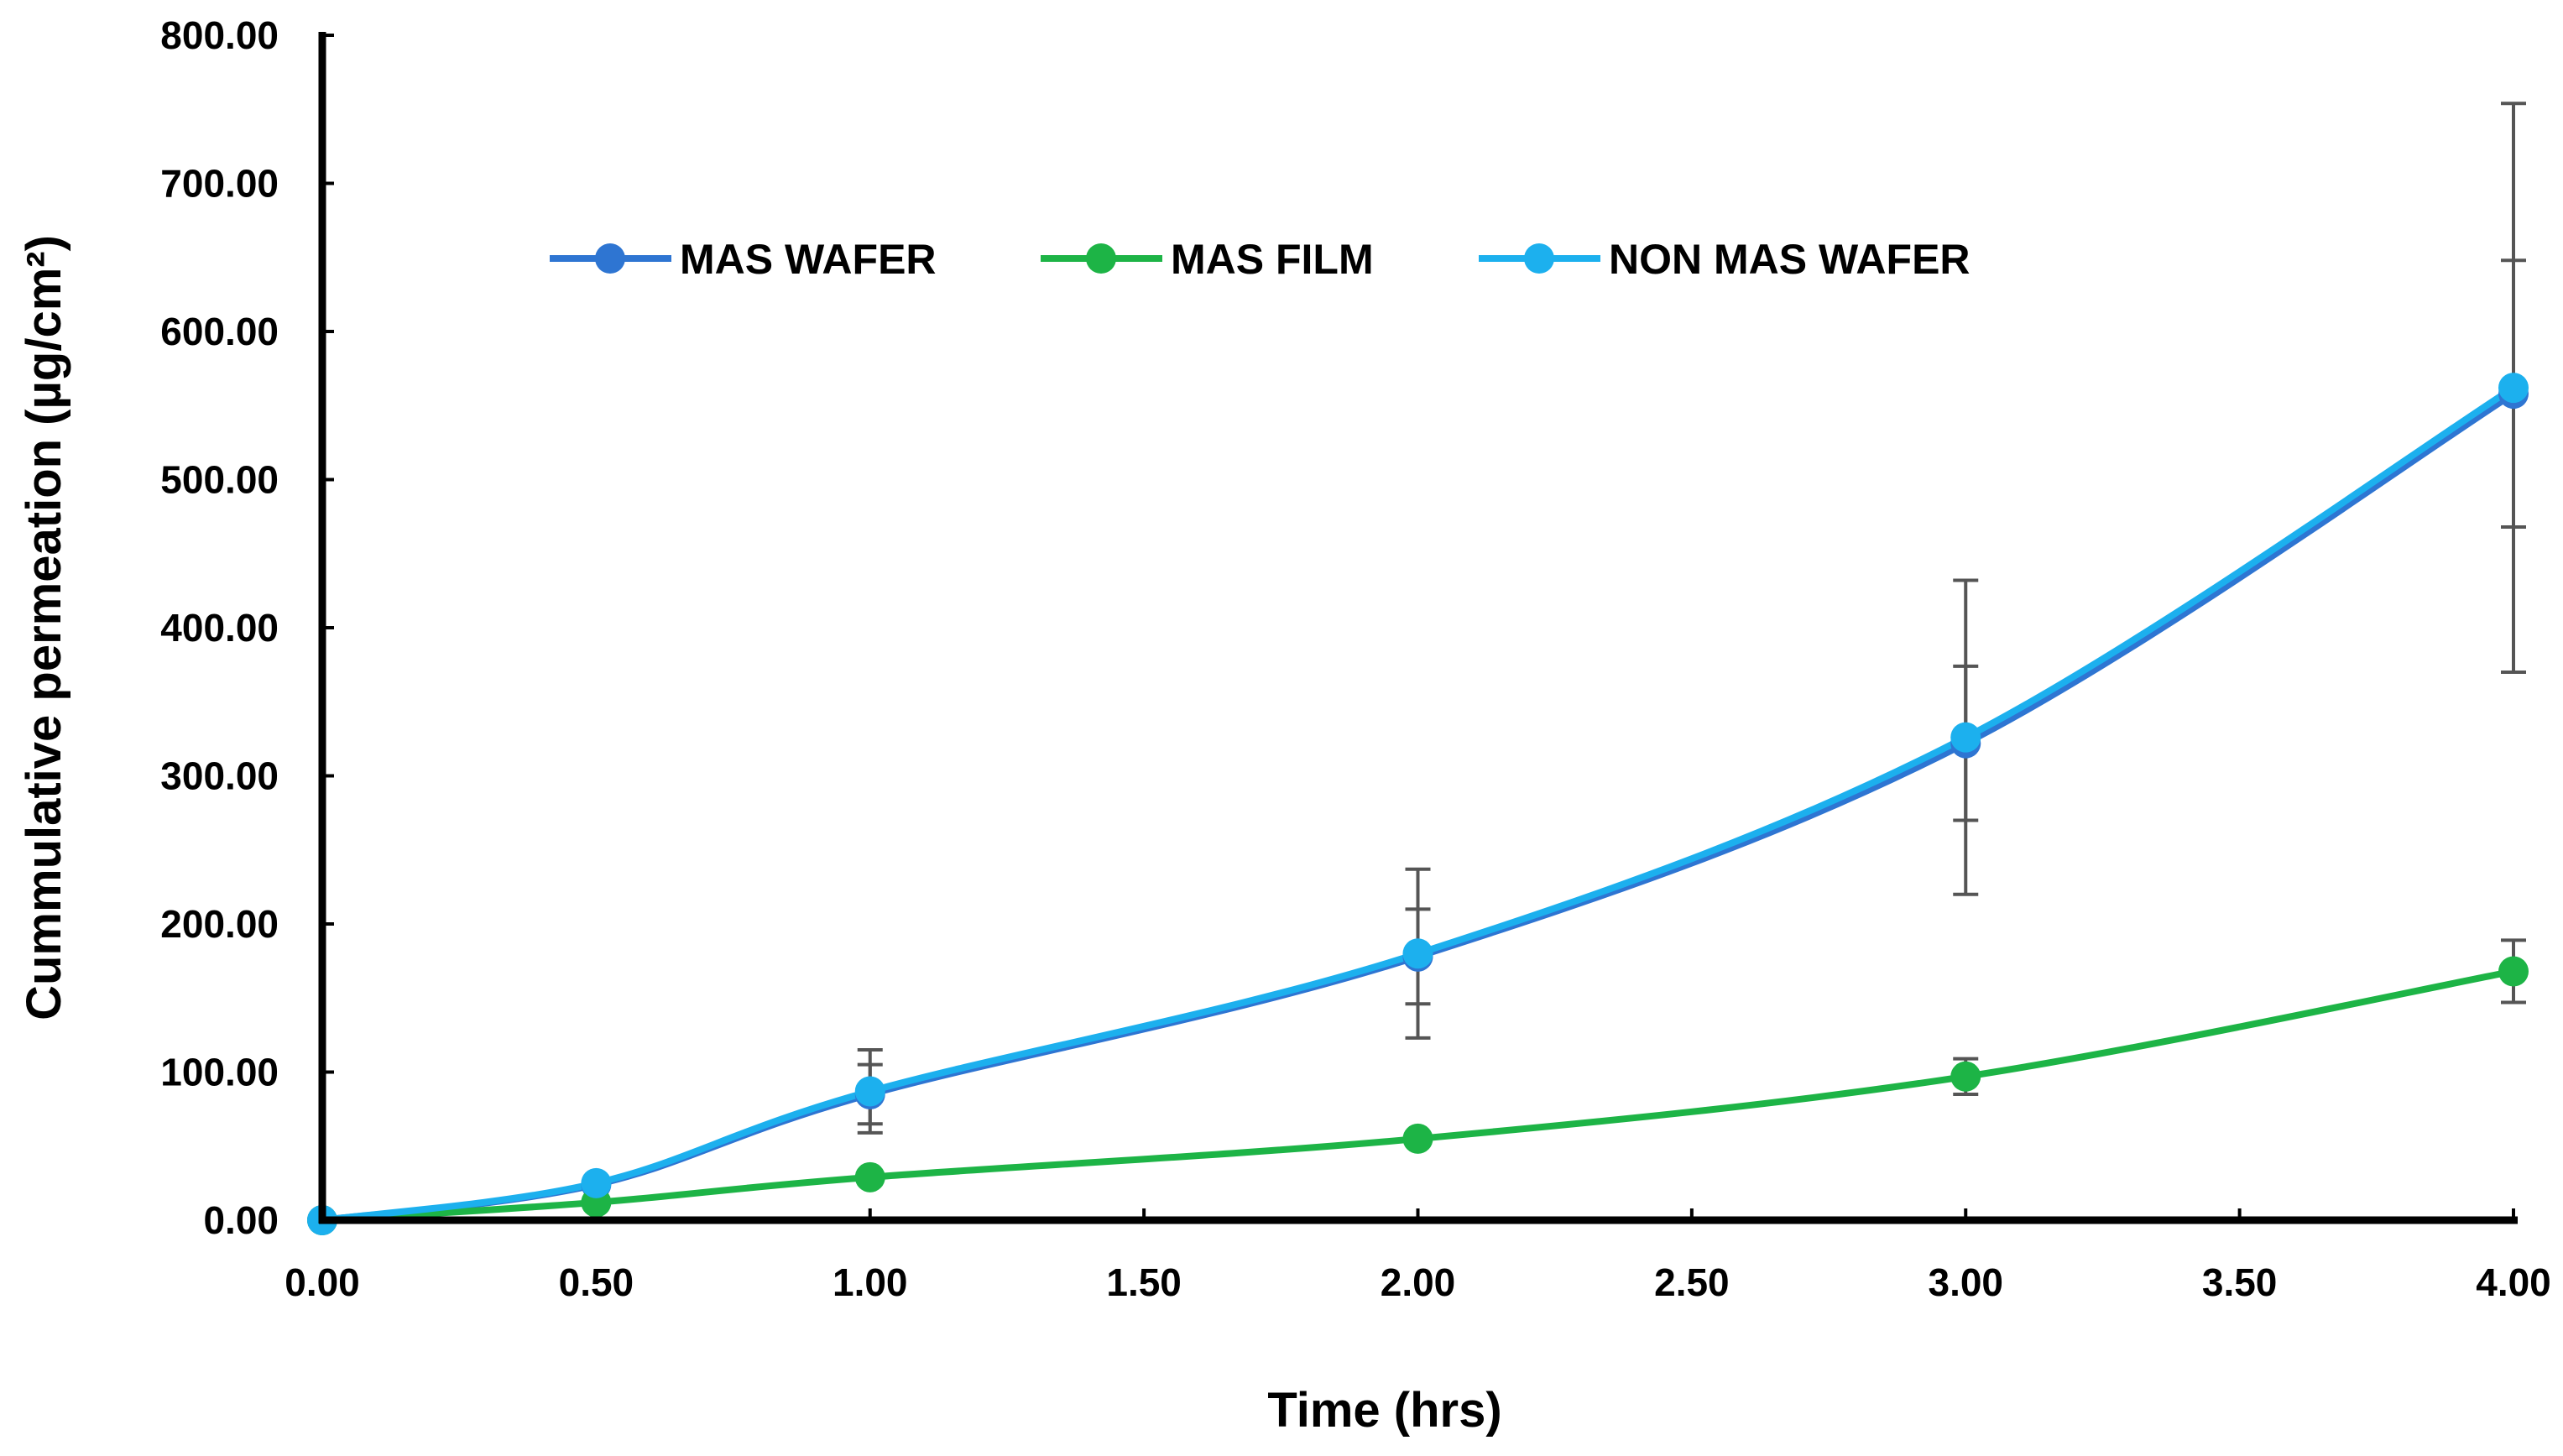 The height and width of the screenshot is (1456, 2563). What do you see at coordinates (870, 1282) in the screenshot?
I see `x-tick-label: 1.00` at bounding box center [870, 1282].